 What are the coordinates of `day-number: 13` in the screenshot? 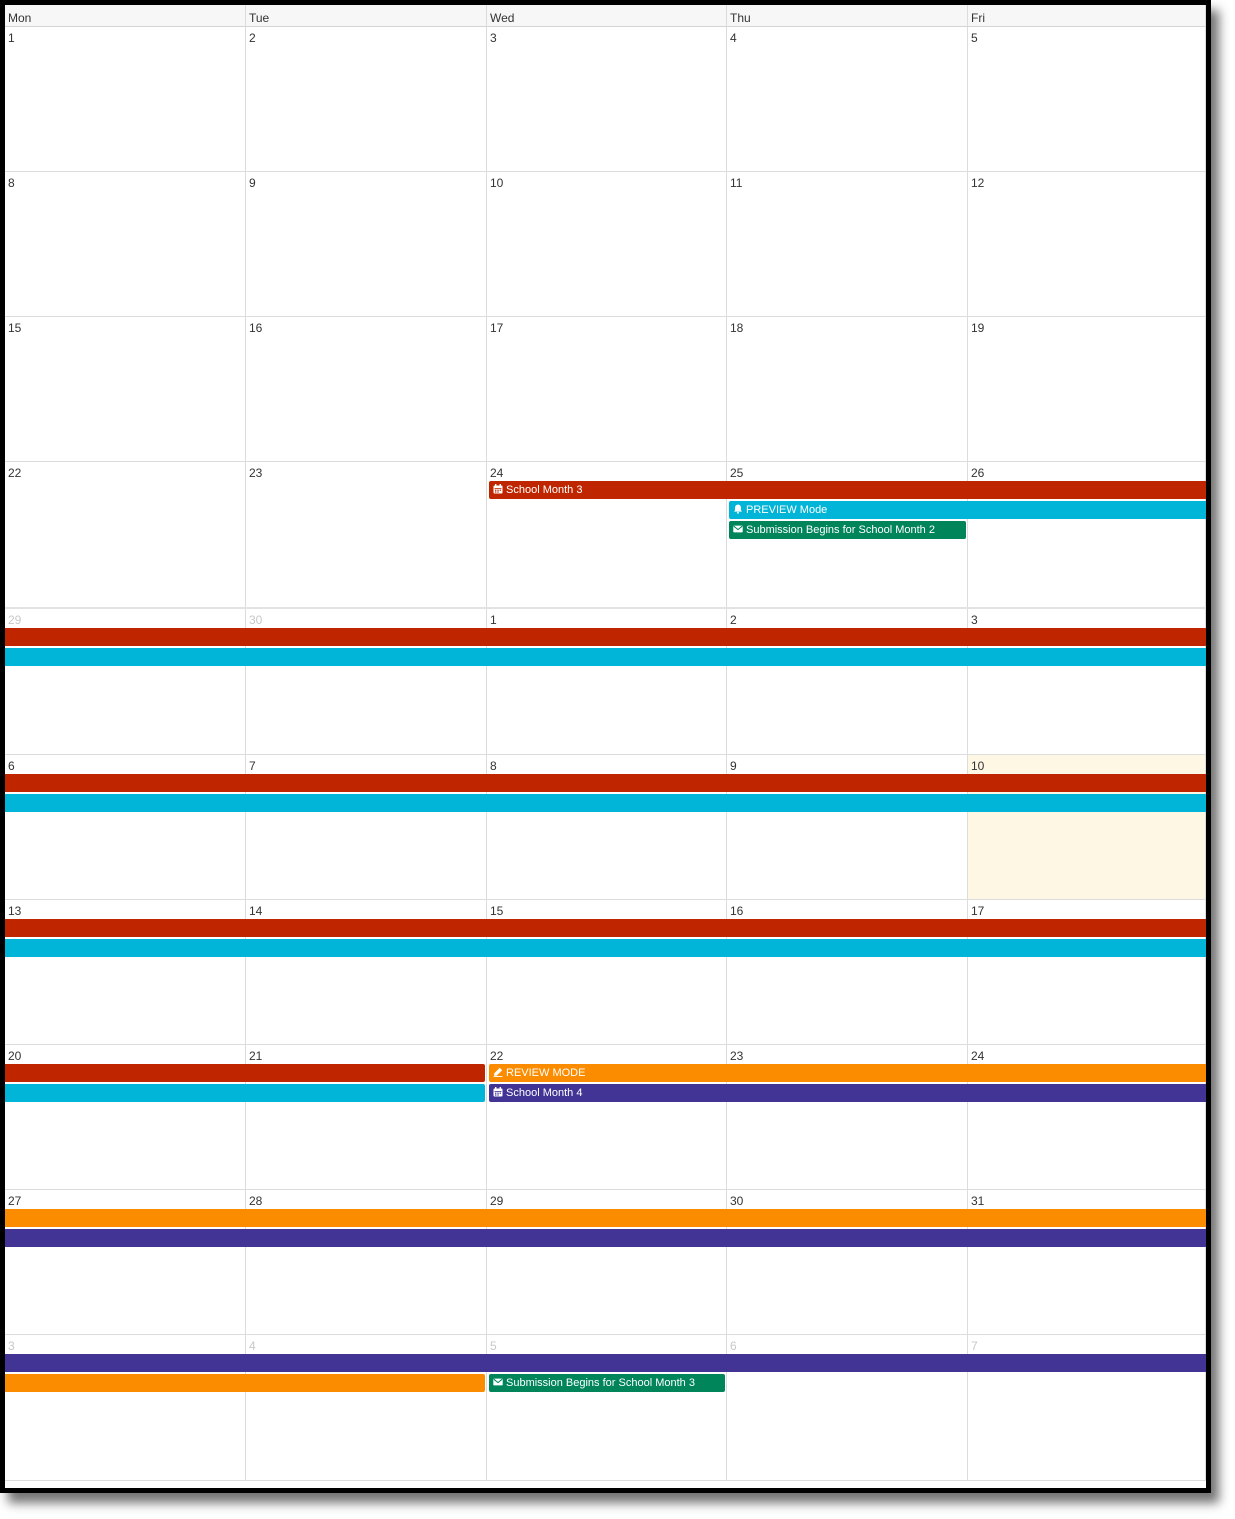 It's located at (15, 911).